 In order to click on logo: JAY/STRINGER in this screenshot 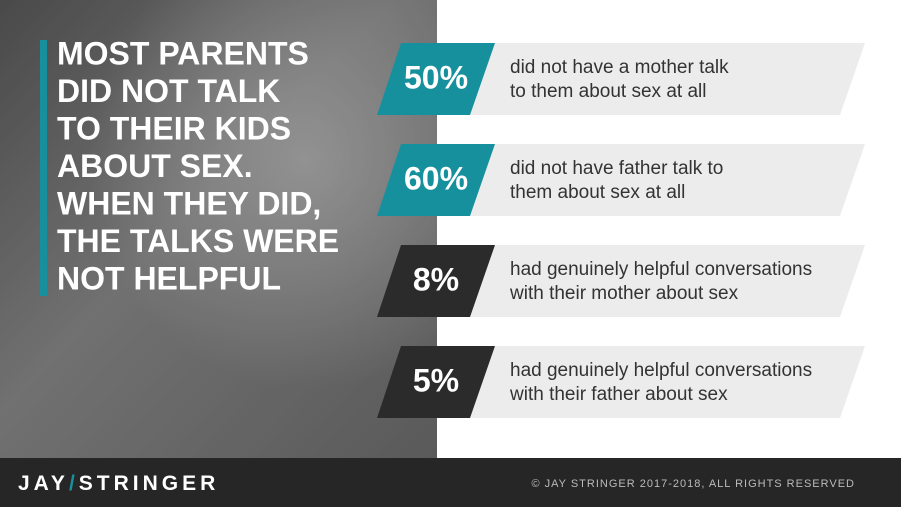, I will do `click(118, 483)`.